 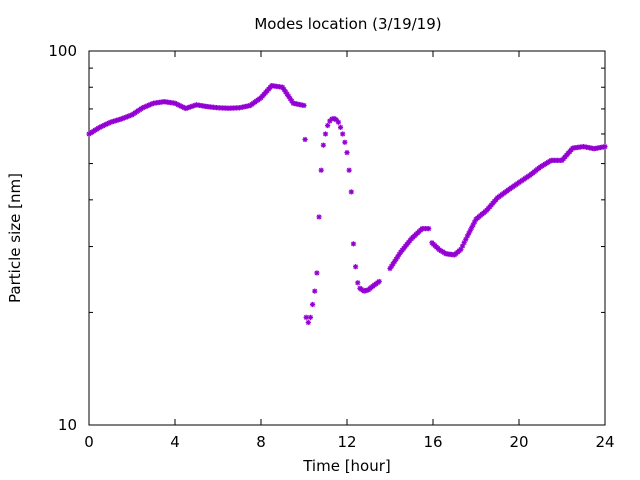 I want to click on y-tick-label: 10, so click(x=67, y=425).